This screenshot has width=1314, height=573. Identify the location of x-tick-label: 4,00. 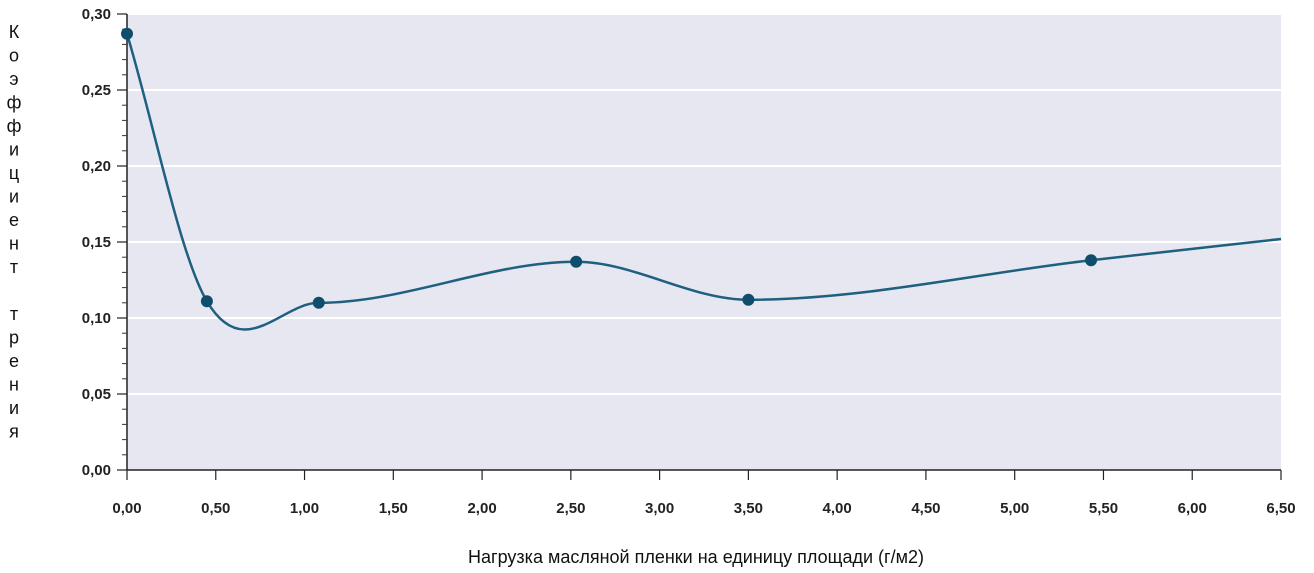
(837, 508).